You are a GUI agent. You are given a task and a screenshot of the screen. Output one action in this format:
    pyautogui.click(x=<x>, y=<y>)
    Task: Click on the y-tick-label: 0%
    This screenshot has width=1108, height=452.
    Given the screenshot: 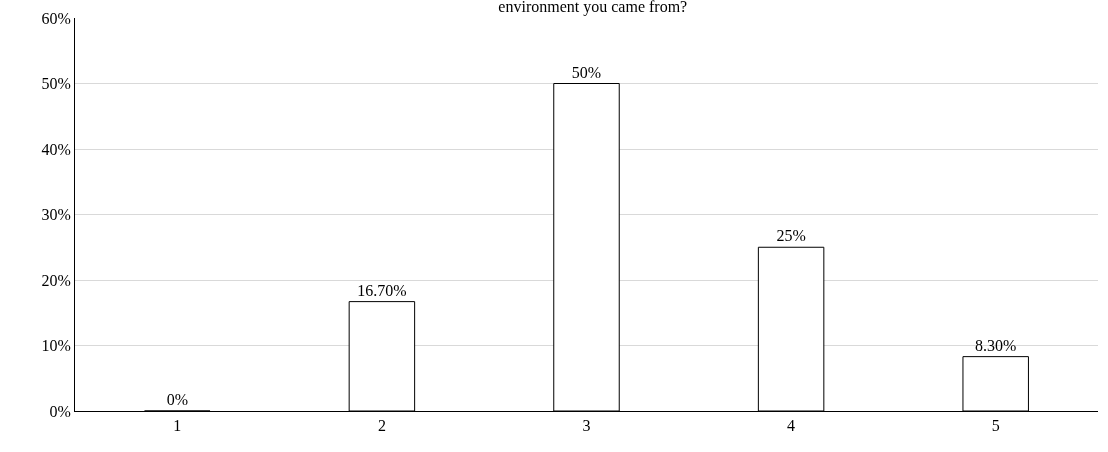 What is the action you would take?
    pyautogui.click(x=60, y=411)
    